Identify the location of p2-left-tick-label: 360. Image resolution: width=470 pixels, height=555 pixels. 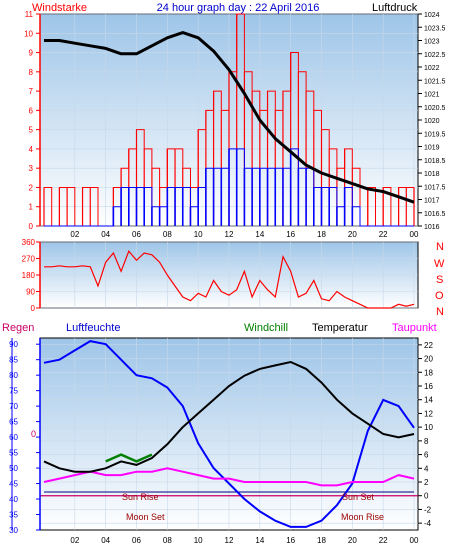
(29, 242).